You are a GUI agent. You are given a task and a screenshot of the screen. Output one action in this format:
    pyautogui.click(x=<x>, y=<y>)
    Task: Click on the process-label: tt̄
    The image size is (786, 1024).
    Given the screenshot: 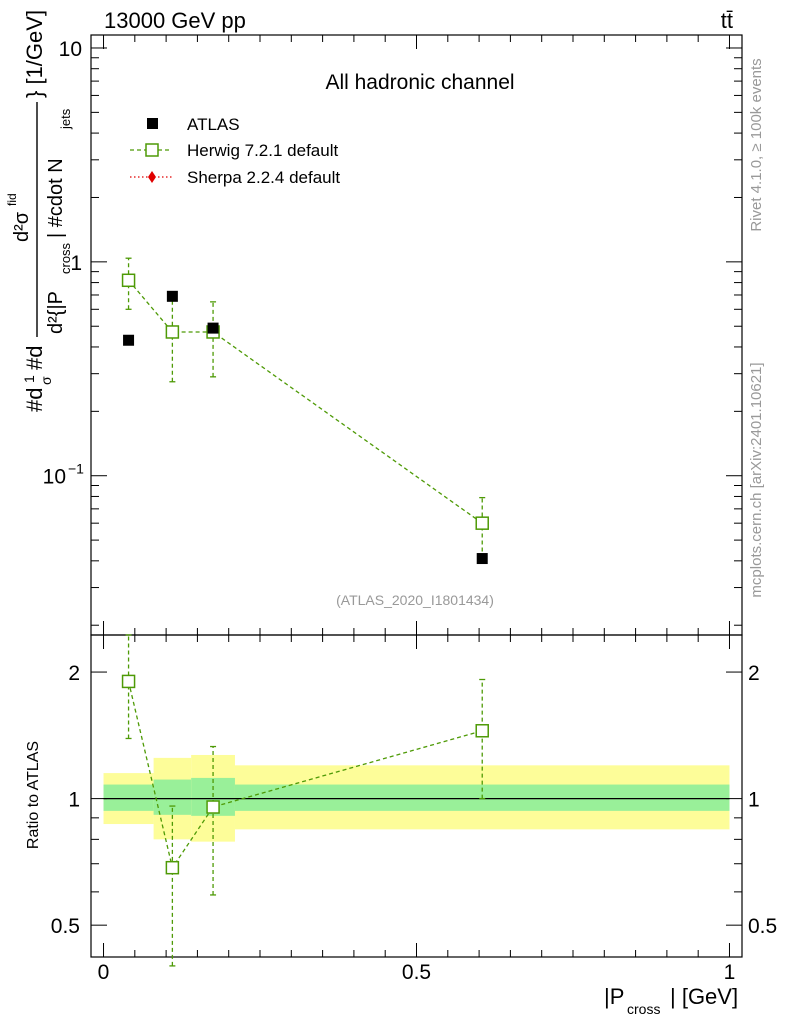 What is the action you would take?
    pyautogui.click(x=727, y=20)
    